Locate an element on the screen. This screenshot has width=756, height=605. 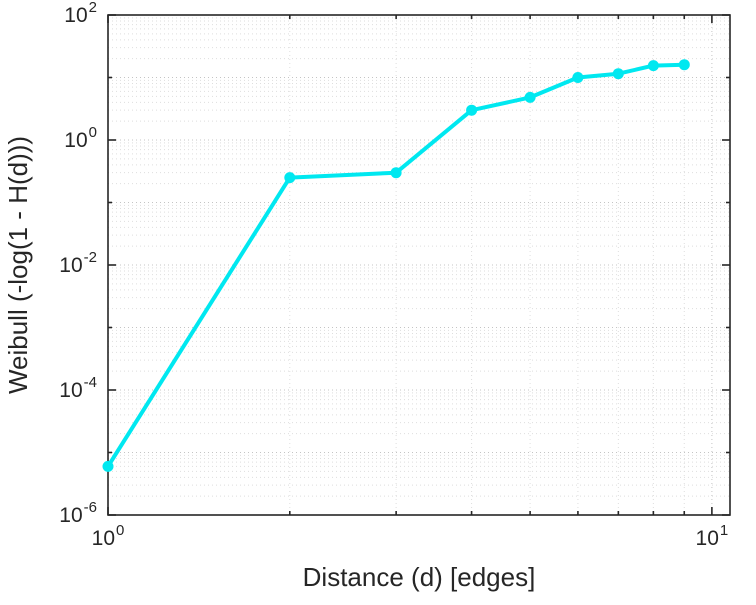
y-tick-label: 10⁻⁶ is located at coordinates (78, 513).